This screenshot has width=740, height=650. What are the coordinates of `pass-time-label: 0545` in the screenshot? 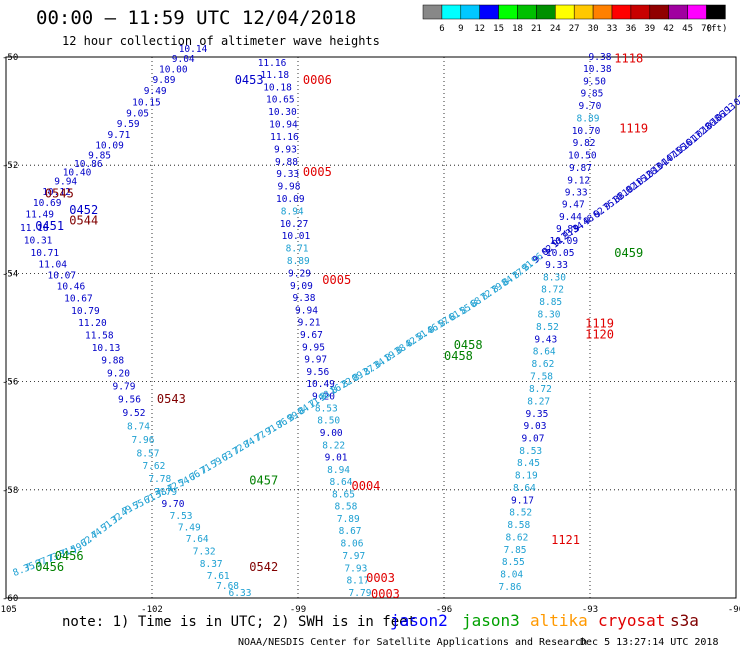 It's located at (59, 194).